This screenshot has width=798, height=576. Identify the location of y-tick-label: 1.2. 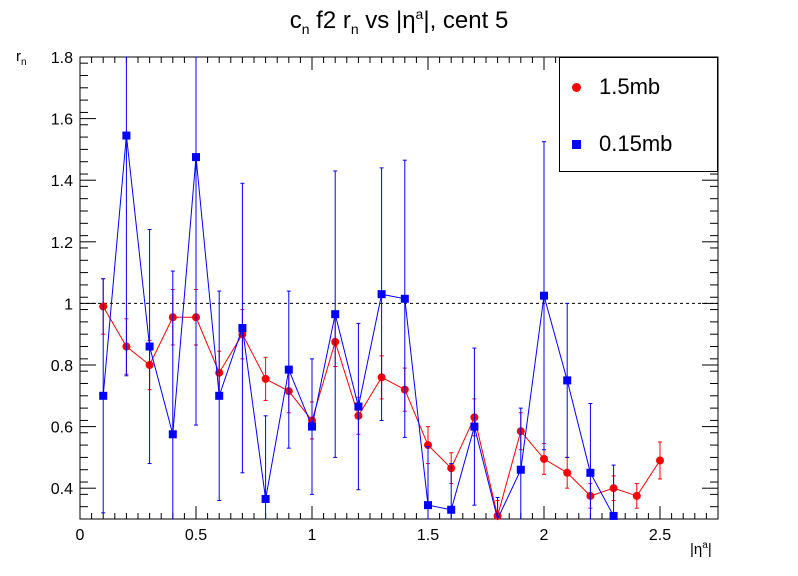
(62, 243).